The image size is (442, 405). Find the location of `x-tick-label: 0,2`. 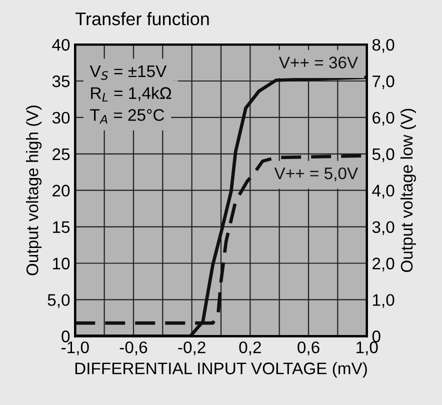

x-tick-label: 0,2 is located at coordinates (250, 348).